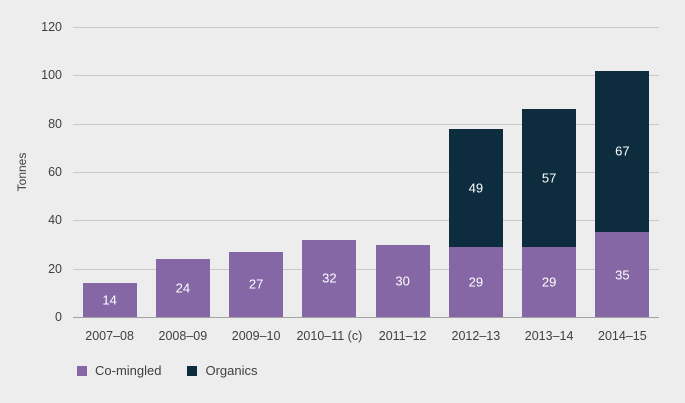 The width and height of the screenshot is (685, 403). I want to click on bar-value-label: 24, so click(183, 288).